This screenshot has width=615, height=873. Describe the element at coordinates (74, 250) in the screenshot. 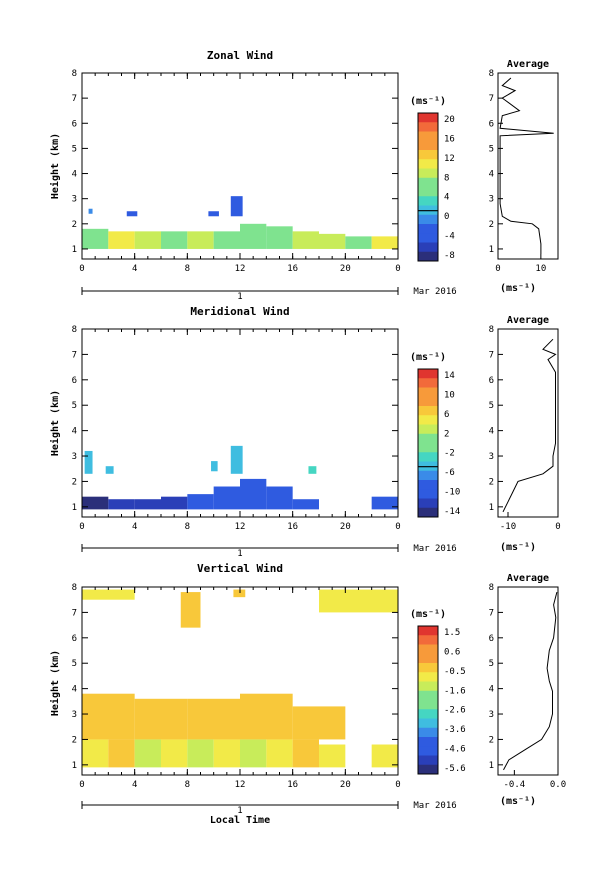

I see `zonal-y-tick-label: 1` at that location.